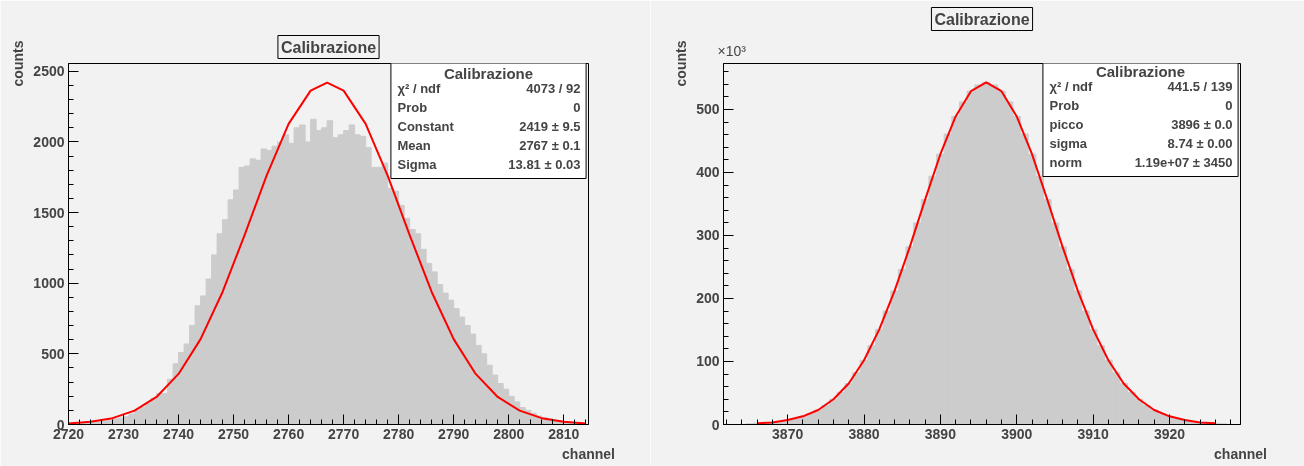  Describe the element at coordinates (49, 141) in the screenshot. I see `y-tick-label: 2000` at that location.